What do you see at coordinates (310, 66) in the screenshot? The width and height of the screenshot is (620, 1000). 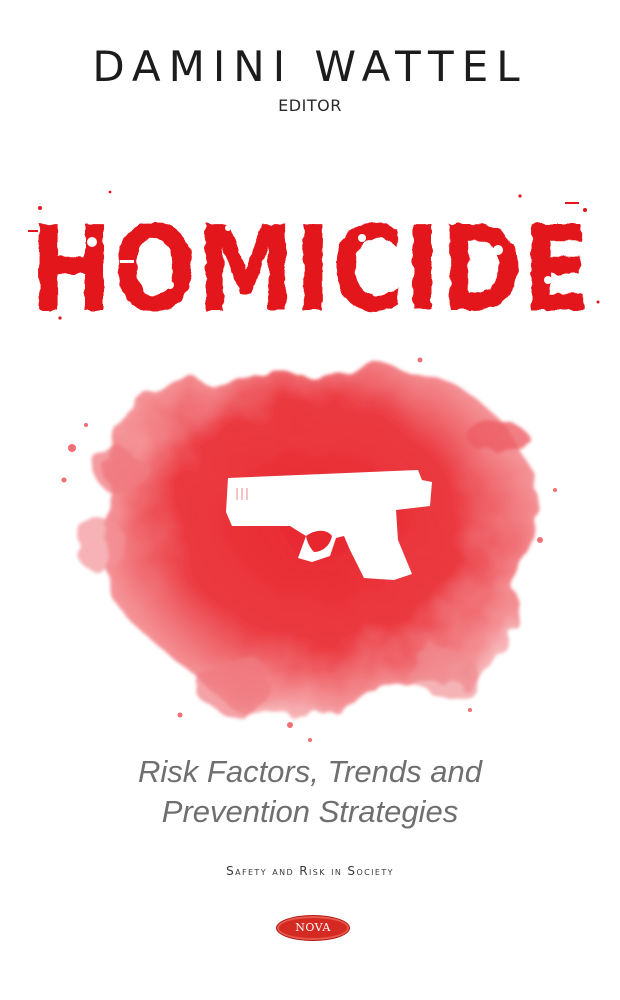 I see `author-name: DAMINI WATTEL` at bounding box center [310, 66].